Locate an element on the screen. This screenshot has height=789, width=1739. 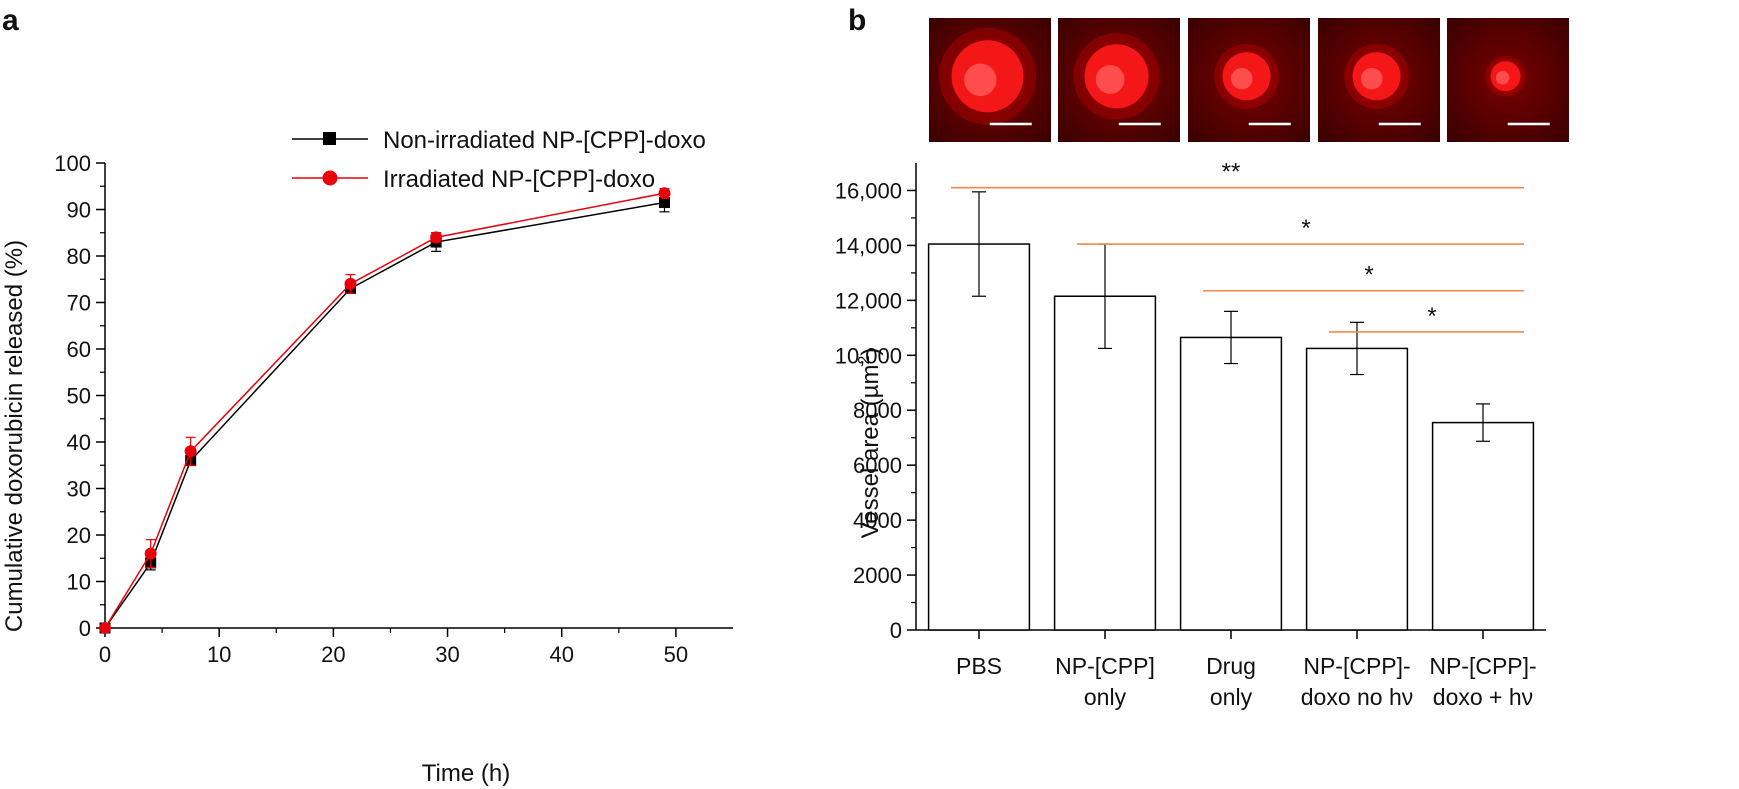
y-tick-label: 2000 is located at coordinates (877, 575).